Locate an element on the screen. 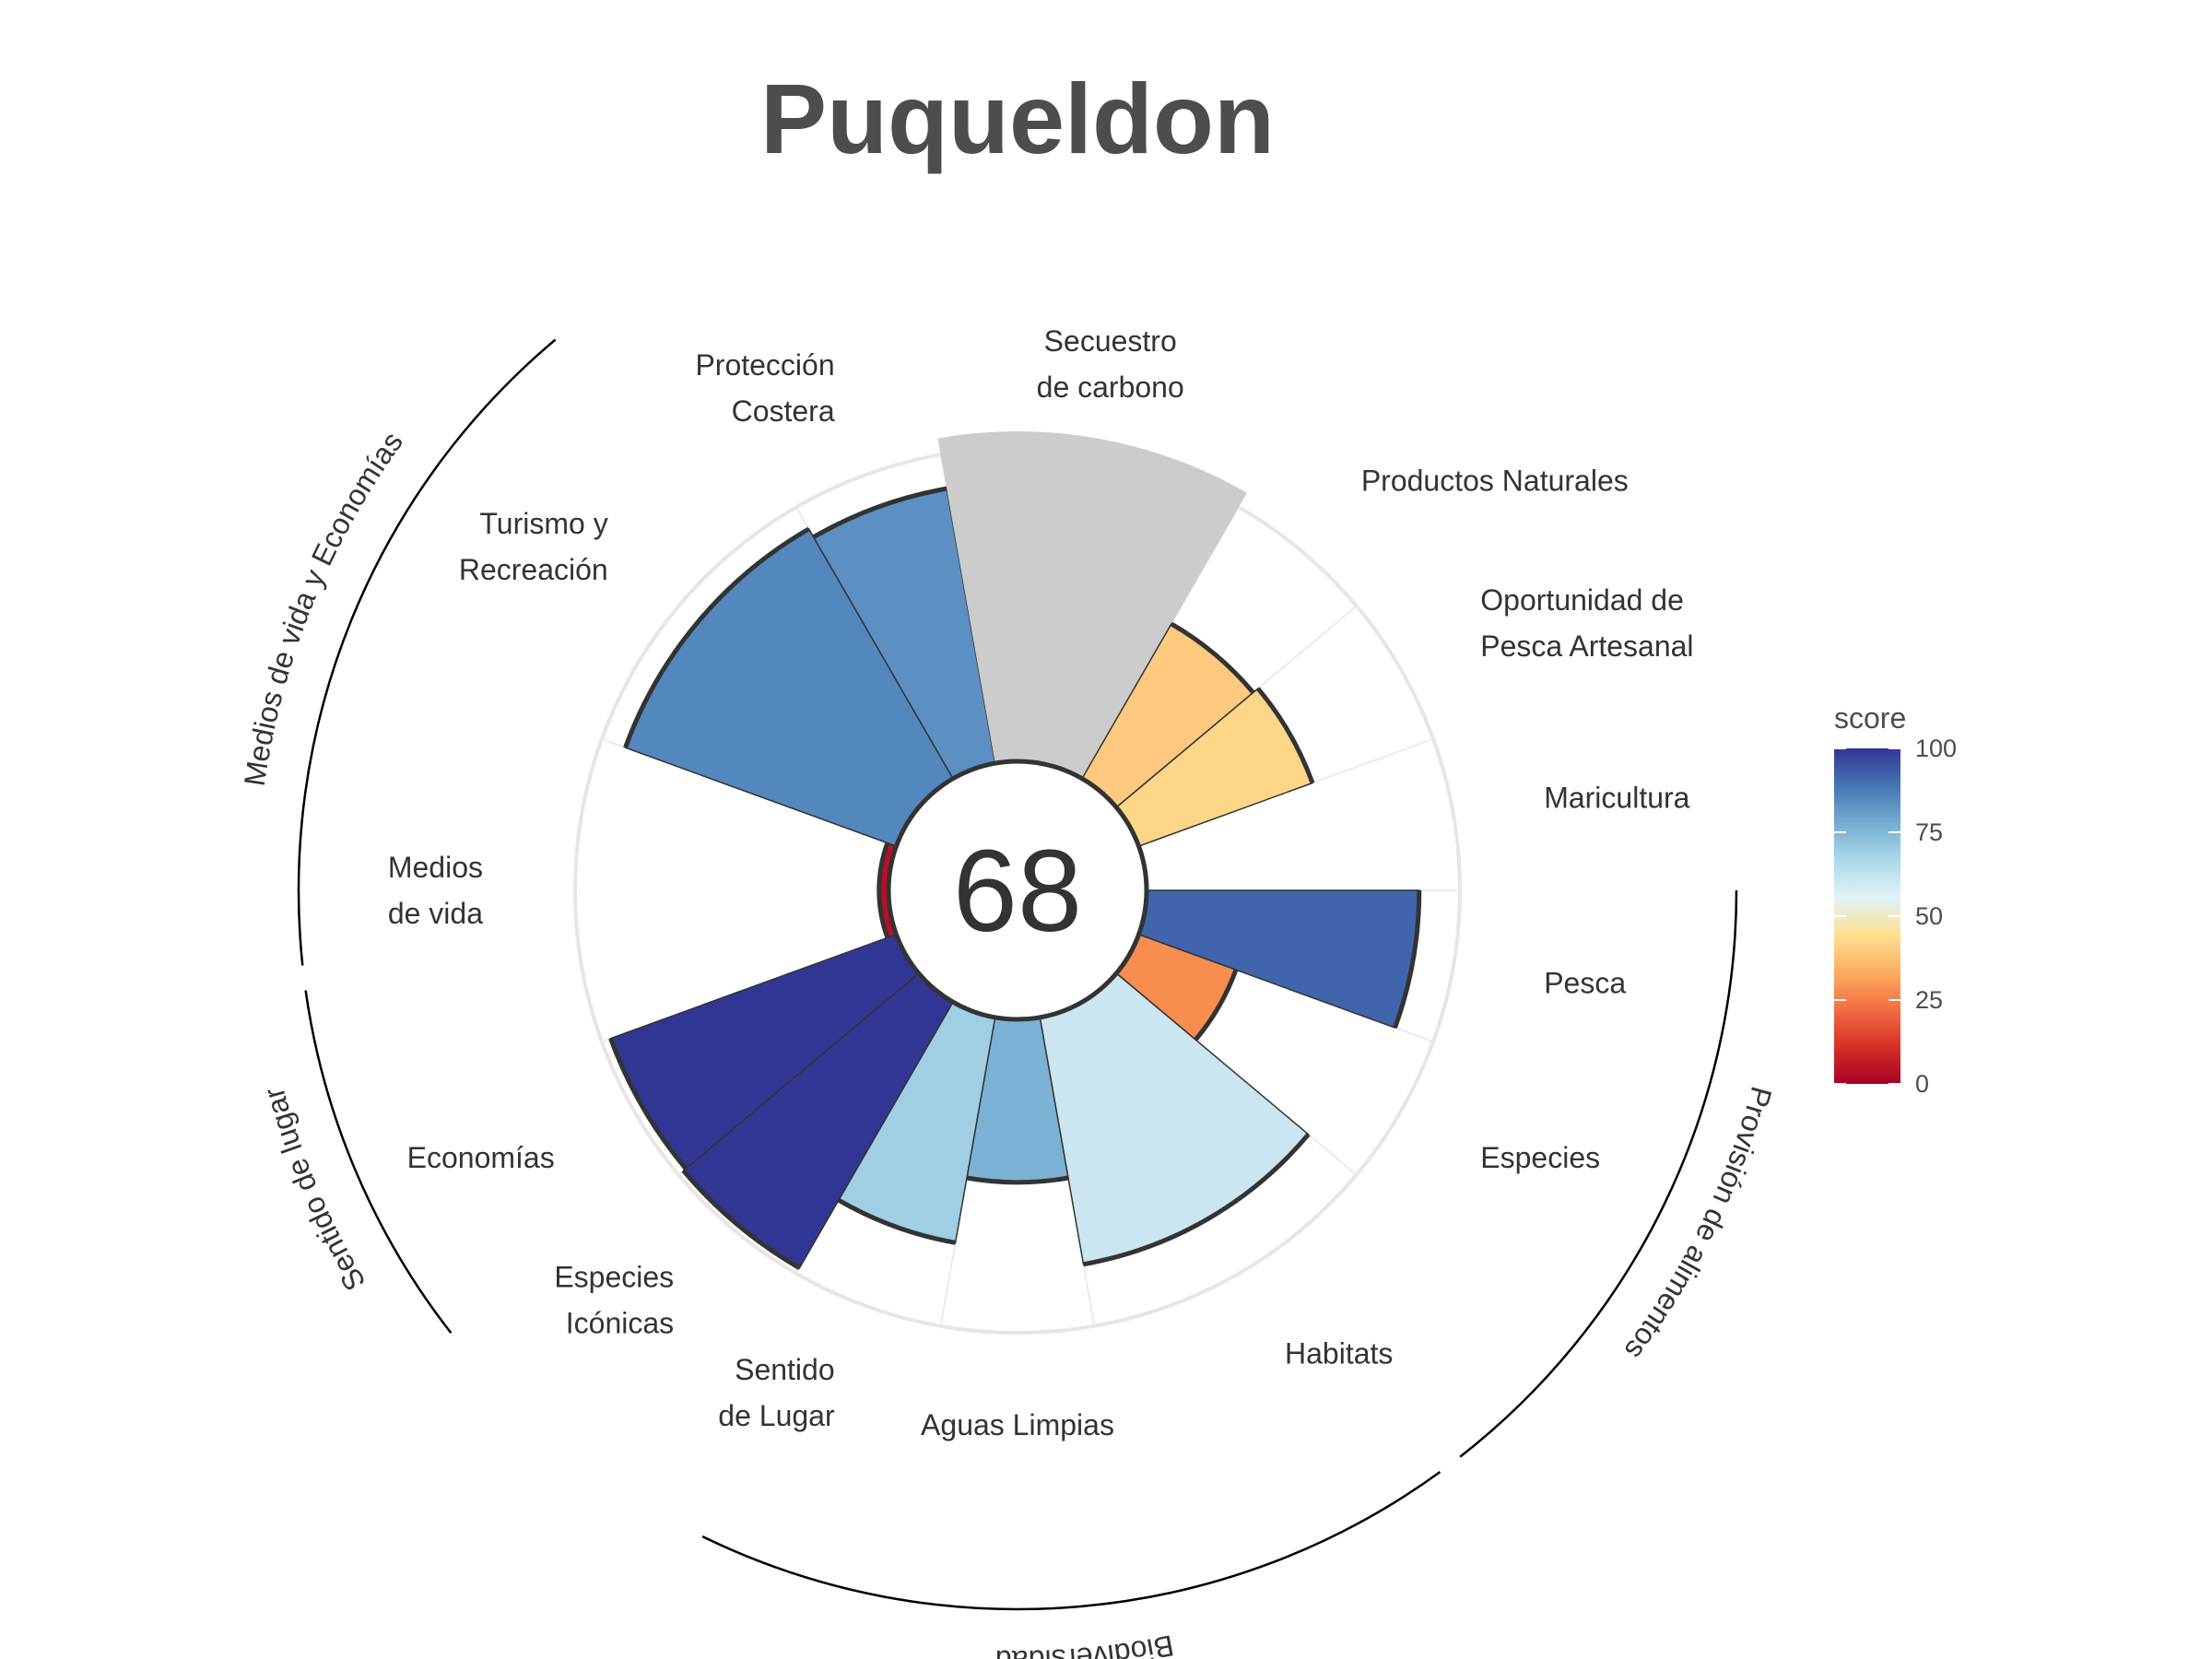  category-label: Protección is located at coordinates (764, 365).